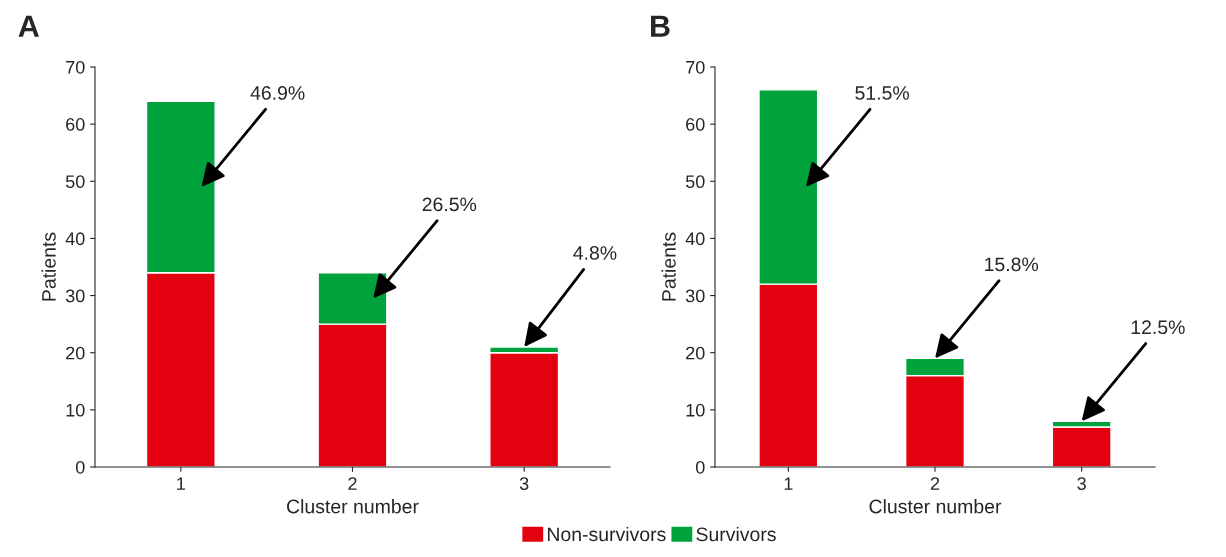  What do you see at coordinates (882, 93) in the screenshot?
I see `annotation: 51.5%` at bounding box center [882, 93].